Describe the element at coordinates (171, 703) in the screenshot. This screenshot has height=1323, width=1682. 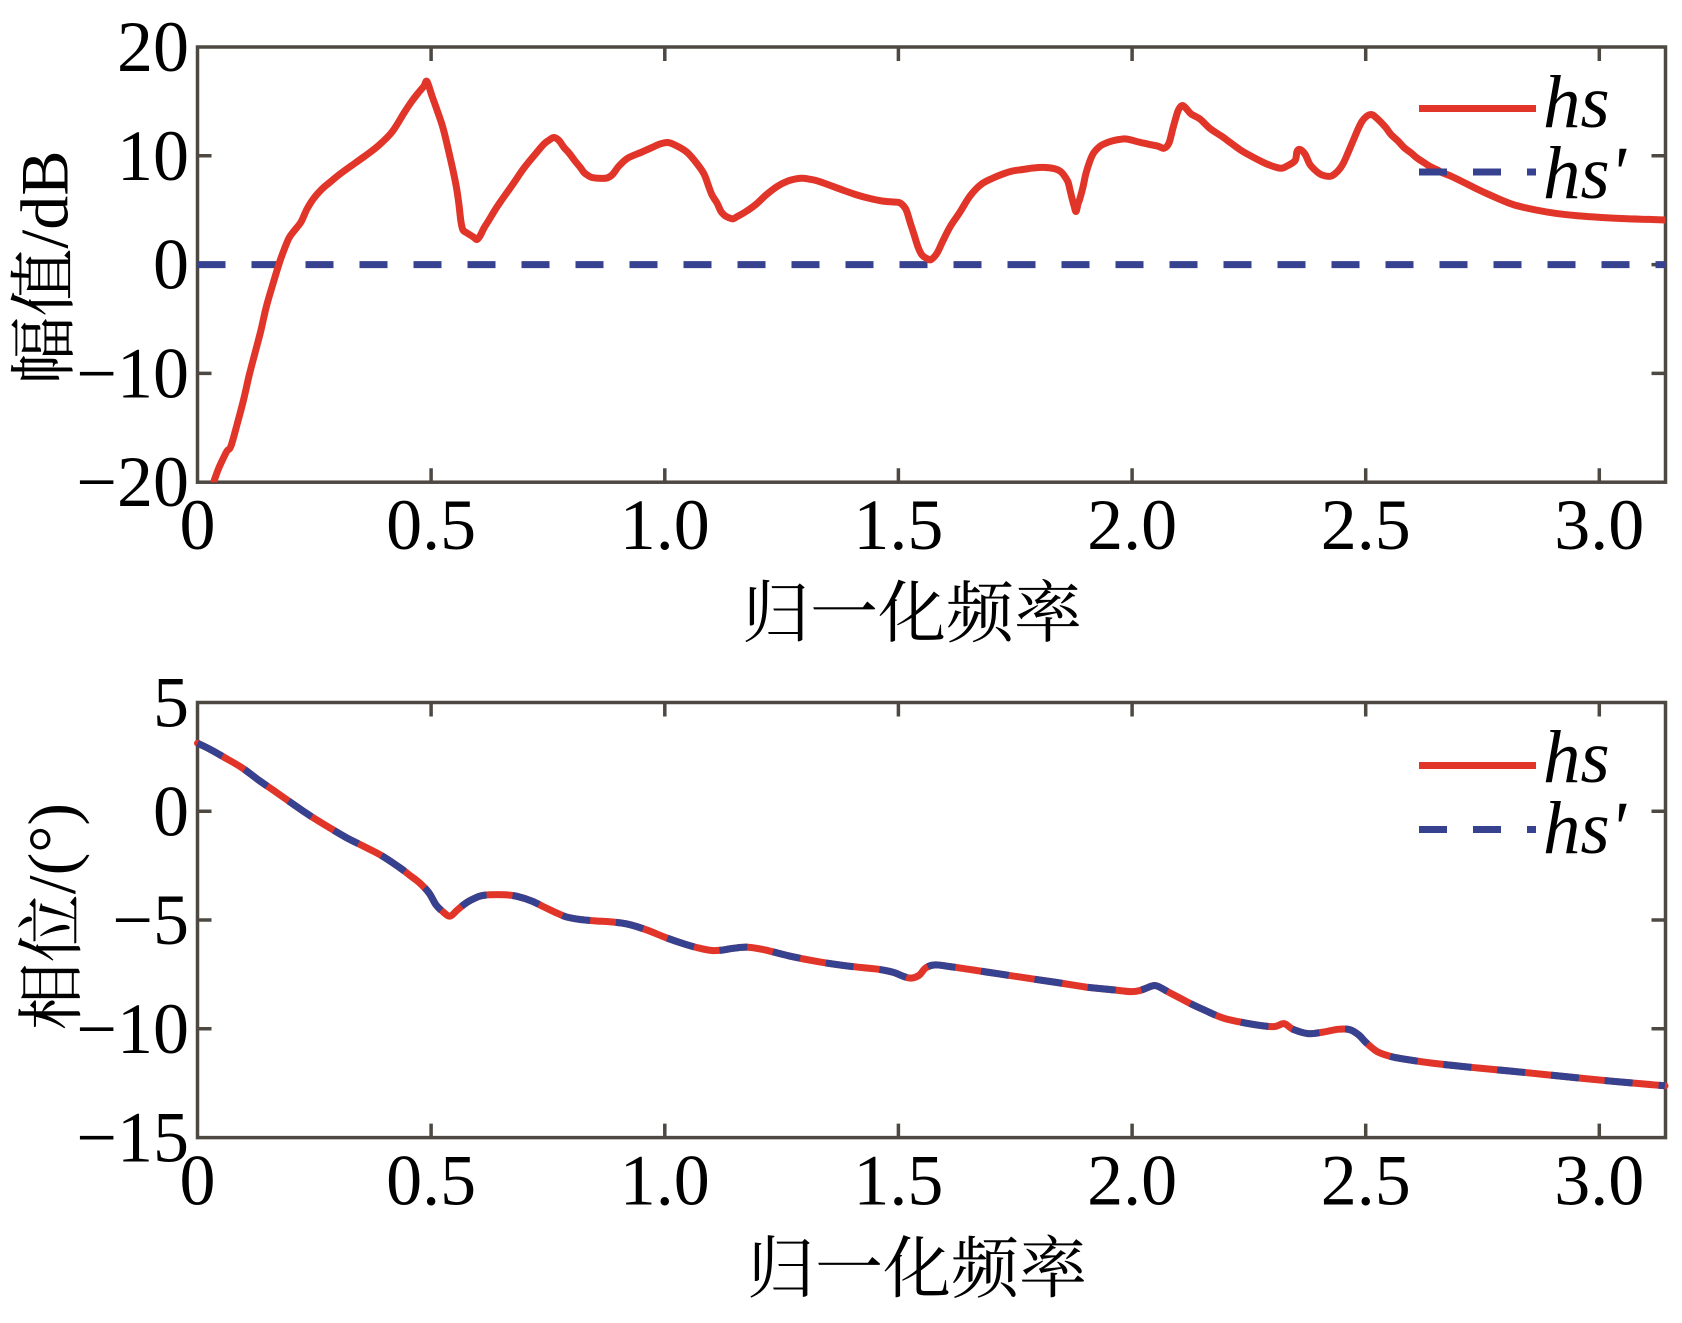
I see `svg-text: 5` at that location.